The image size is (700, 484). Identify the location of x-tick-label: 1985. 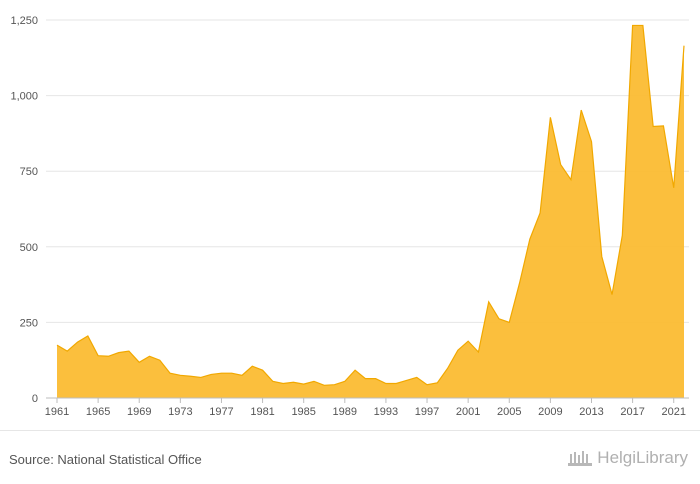
(303, 412).